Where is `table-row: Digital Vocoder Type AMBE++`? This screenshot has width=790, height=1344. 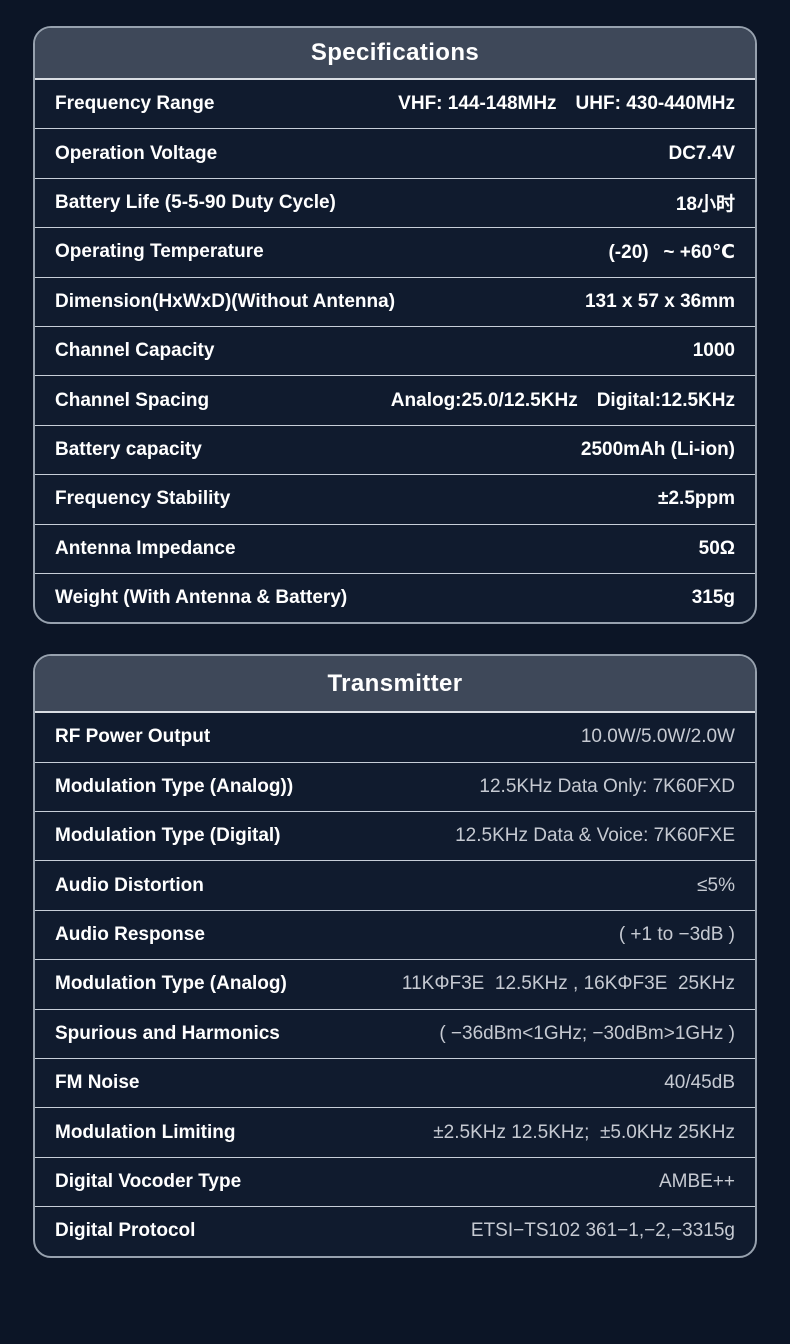
table-row: Digital Vocoder Type AMBE++ is located at coordinates (395, 1183).